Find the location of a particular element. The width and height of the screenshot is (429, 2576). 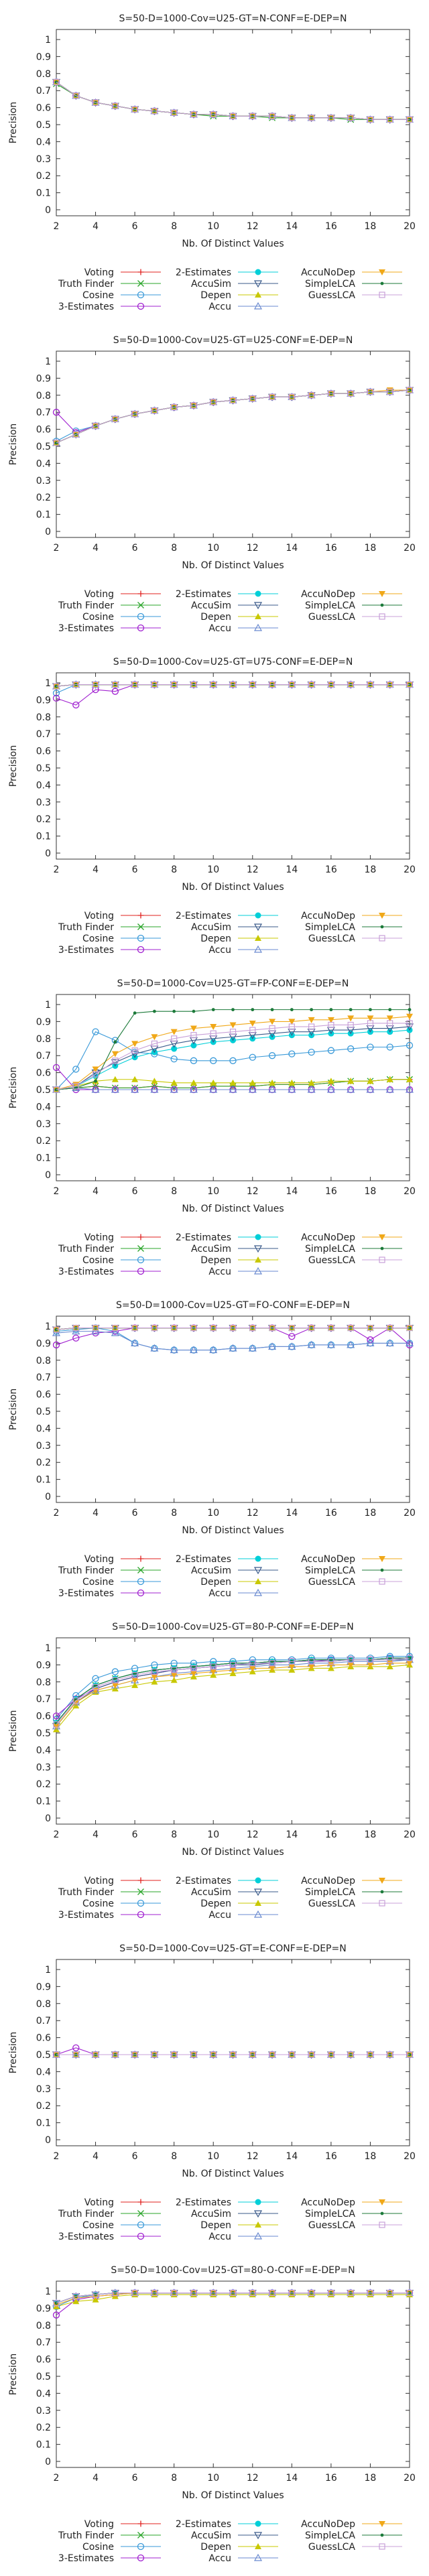

y-tick-label: 0 is located at coordinates (48, 853).